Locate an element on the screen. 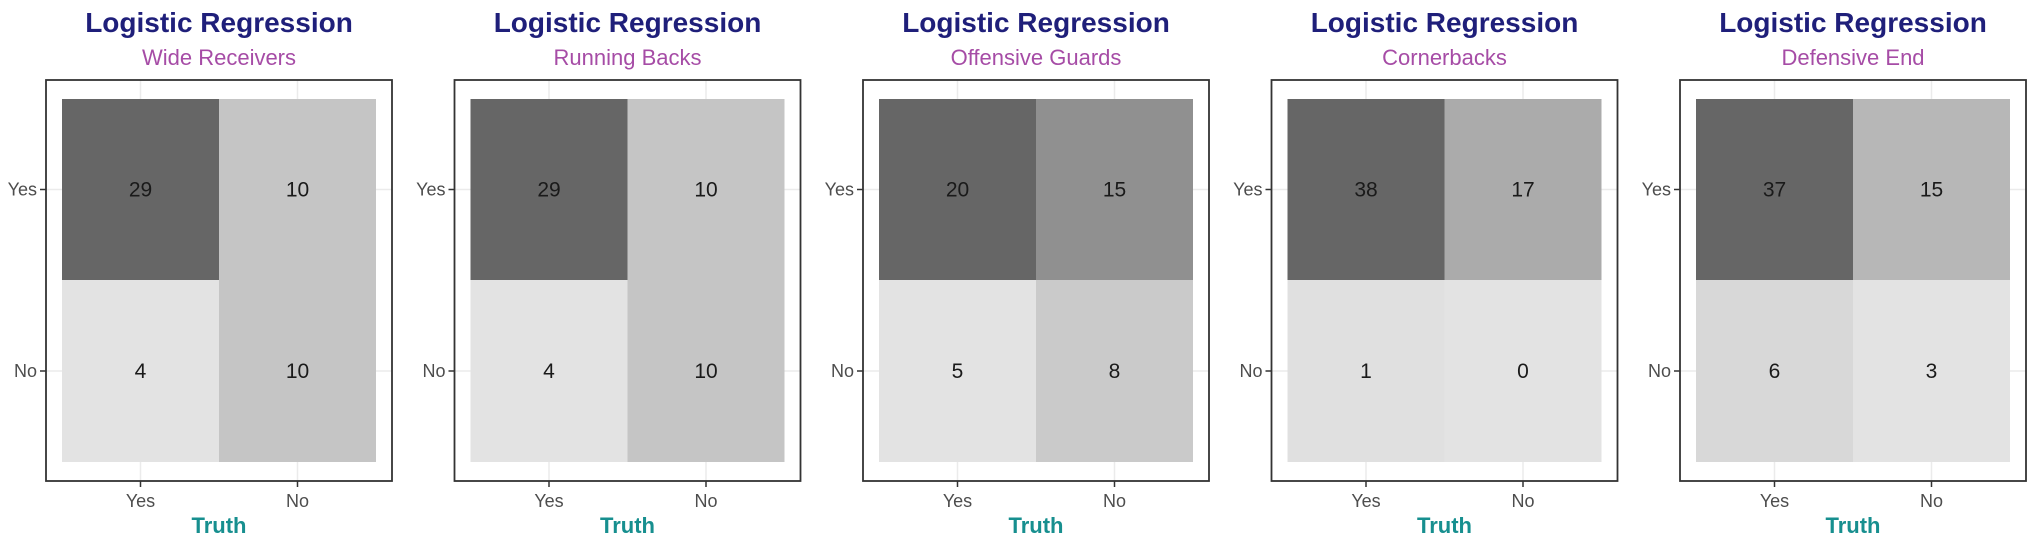 This screenshot has height=540, width=2032. cell-value-label: 1 is located at coordinates (1366, 371).